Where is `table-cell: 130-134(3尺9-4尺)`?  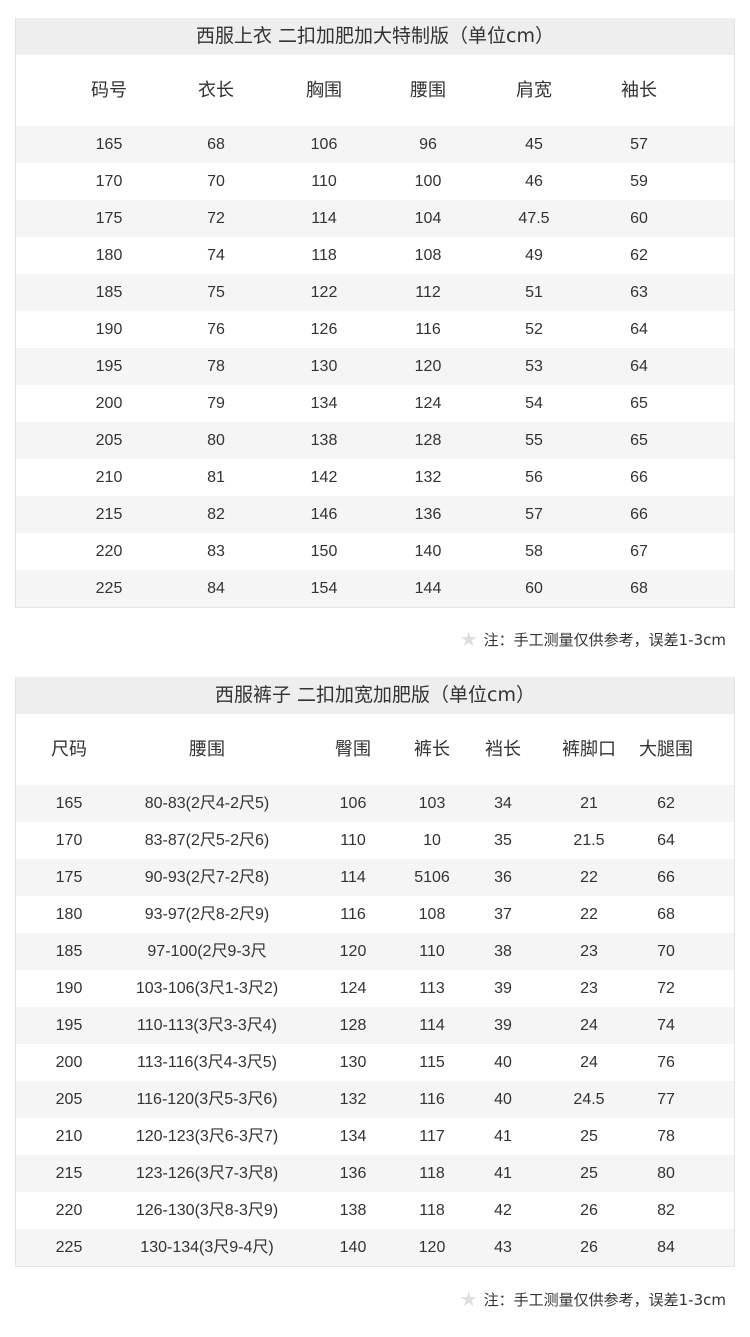 table-cell: 130-134(3尺9-4尺) is located at coordinates (207, 1247).